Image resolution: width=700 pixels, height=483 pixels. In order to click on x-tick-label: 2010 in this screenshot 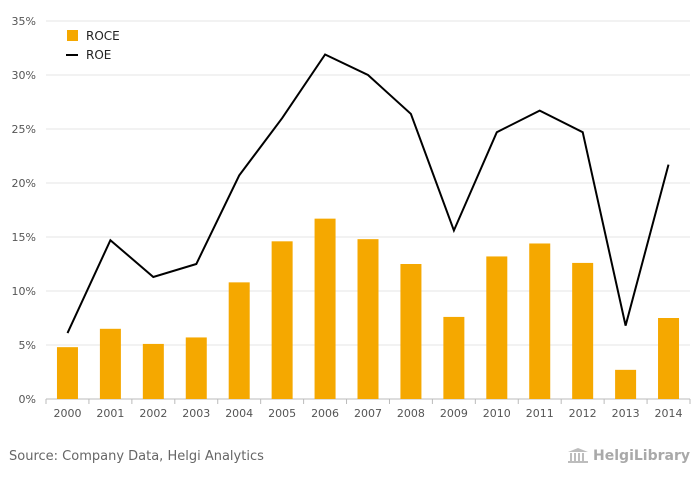, I will do `click(497, 413)`.